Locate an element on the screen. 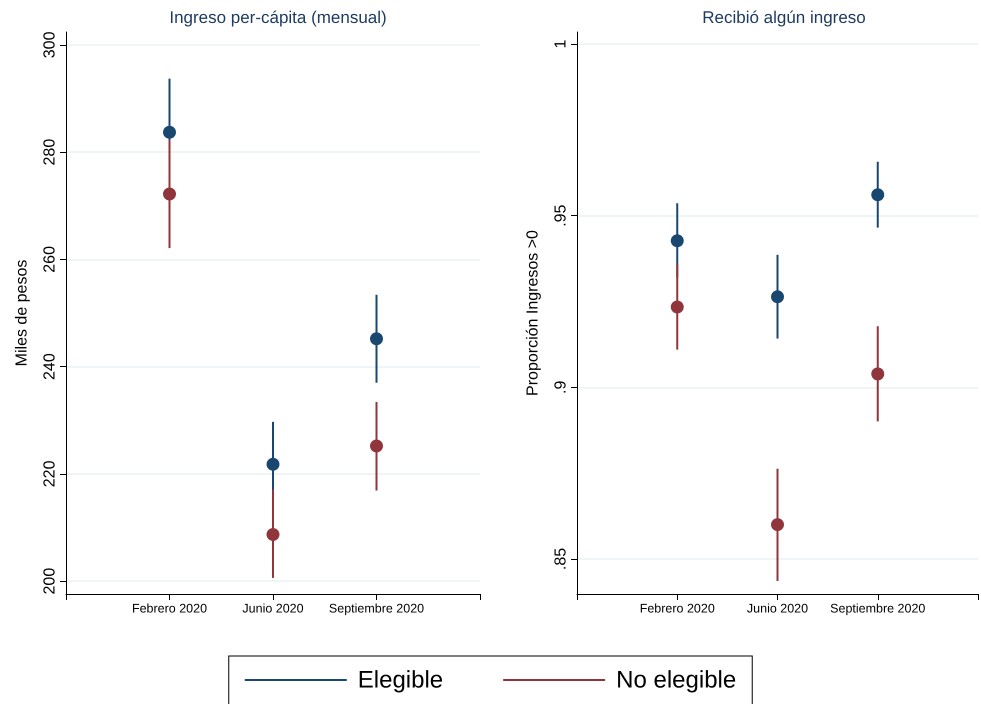  y-tick-label: 300 is located at coordinates (50, 44).